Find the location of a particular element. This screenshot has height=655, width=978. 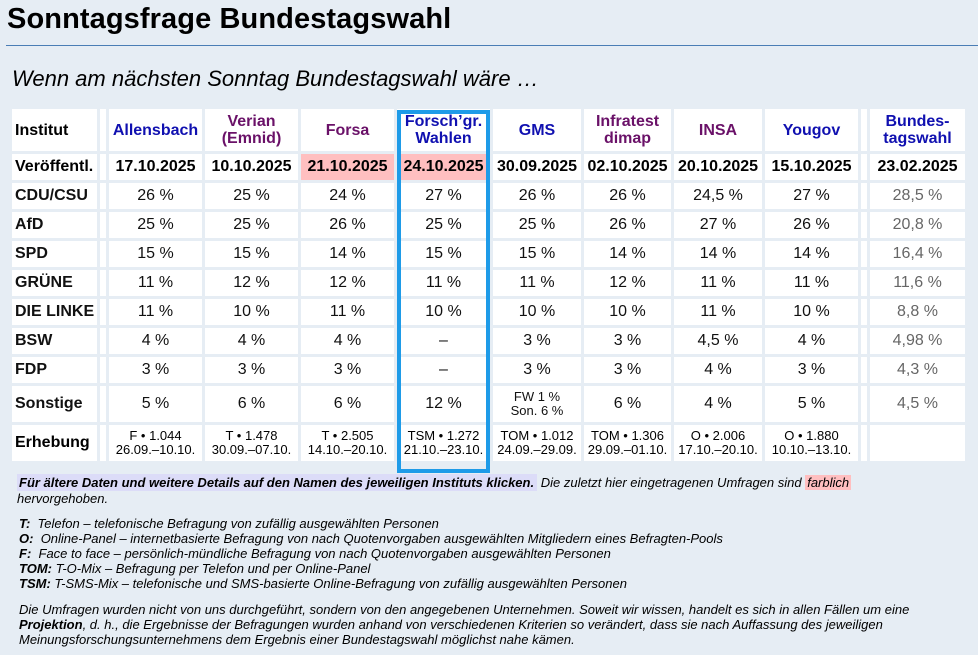

institute-name-line2: Wahlen is located at coordinates (443, 138).